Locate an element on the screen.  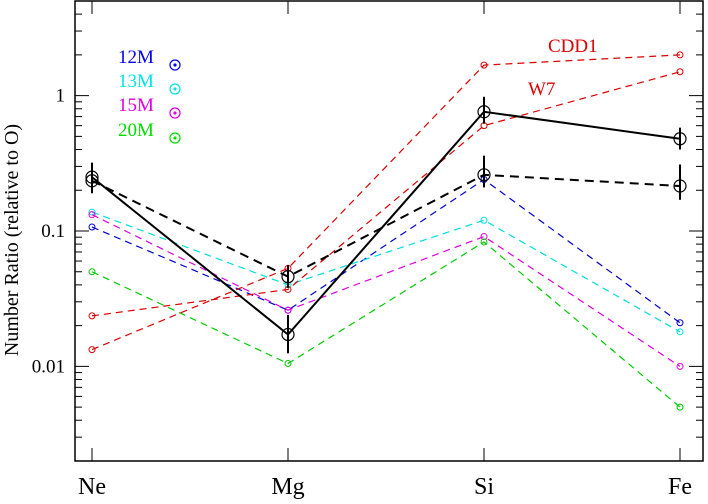
y-tick-label: 1 is located at coordinates (61, 96).